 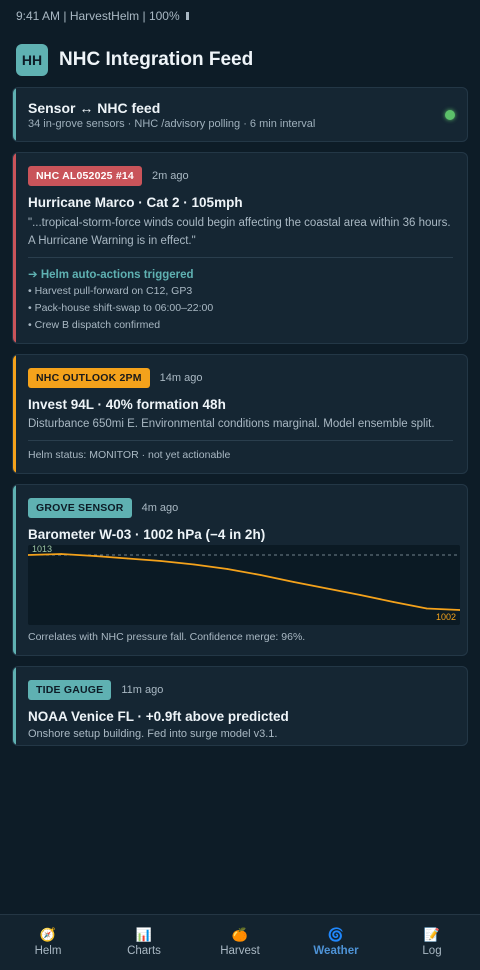 What do you see at coordinates (94, 108) in the screenshot?
I see `sensor-feed-title: Sensor ↔ NHC feed` at bounding box center [94, 108].